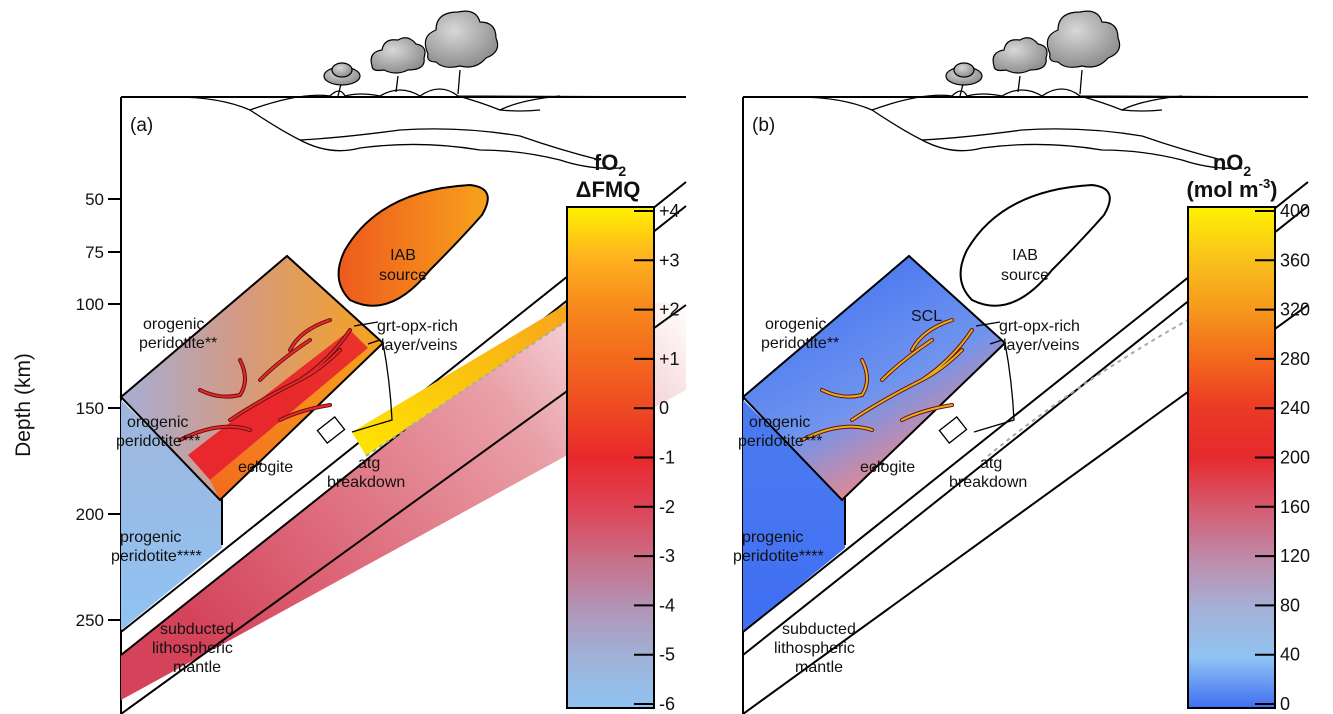  I want to click on volcano-clouds, so click(430, 60).